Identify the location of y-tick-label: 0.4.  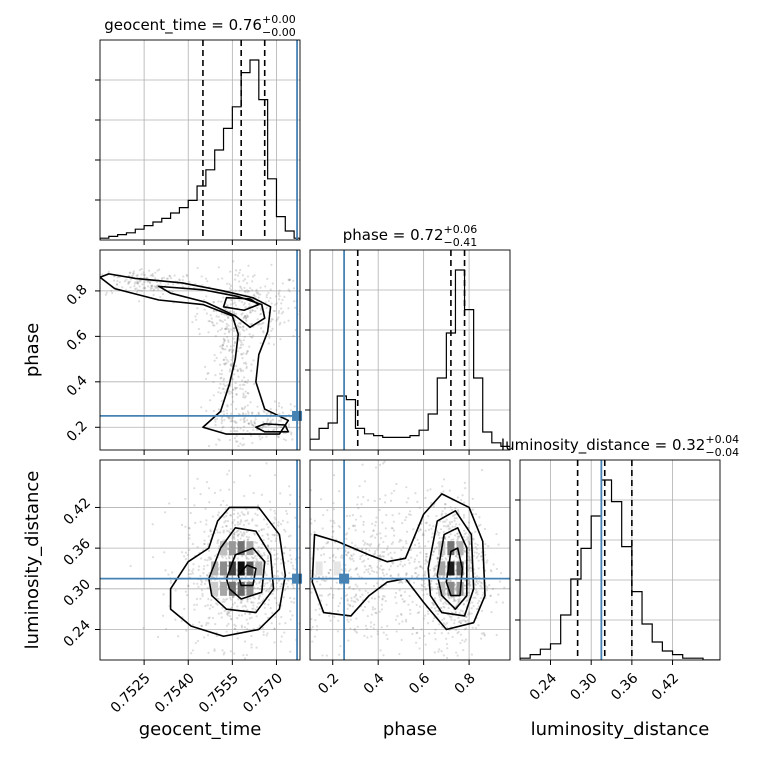
(77, 385).